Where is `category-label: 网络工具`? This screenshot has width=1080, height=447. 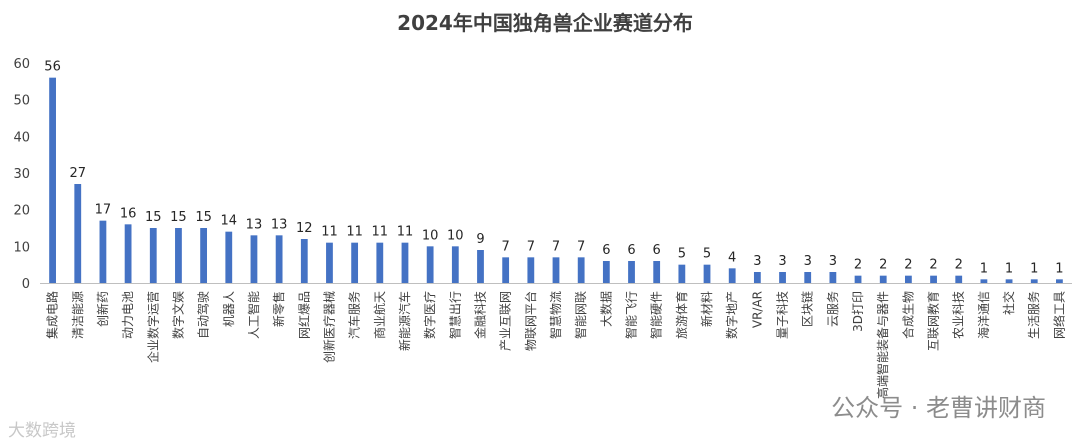 category-label: 网络工具 is located at coordinates (1058, 315).